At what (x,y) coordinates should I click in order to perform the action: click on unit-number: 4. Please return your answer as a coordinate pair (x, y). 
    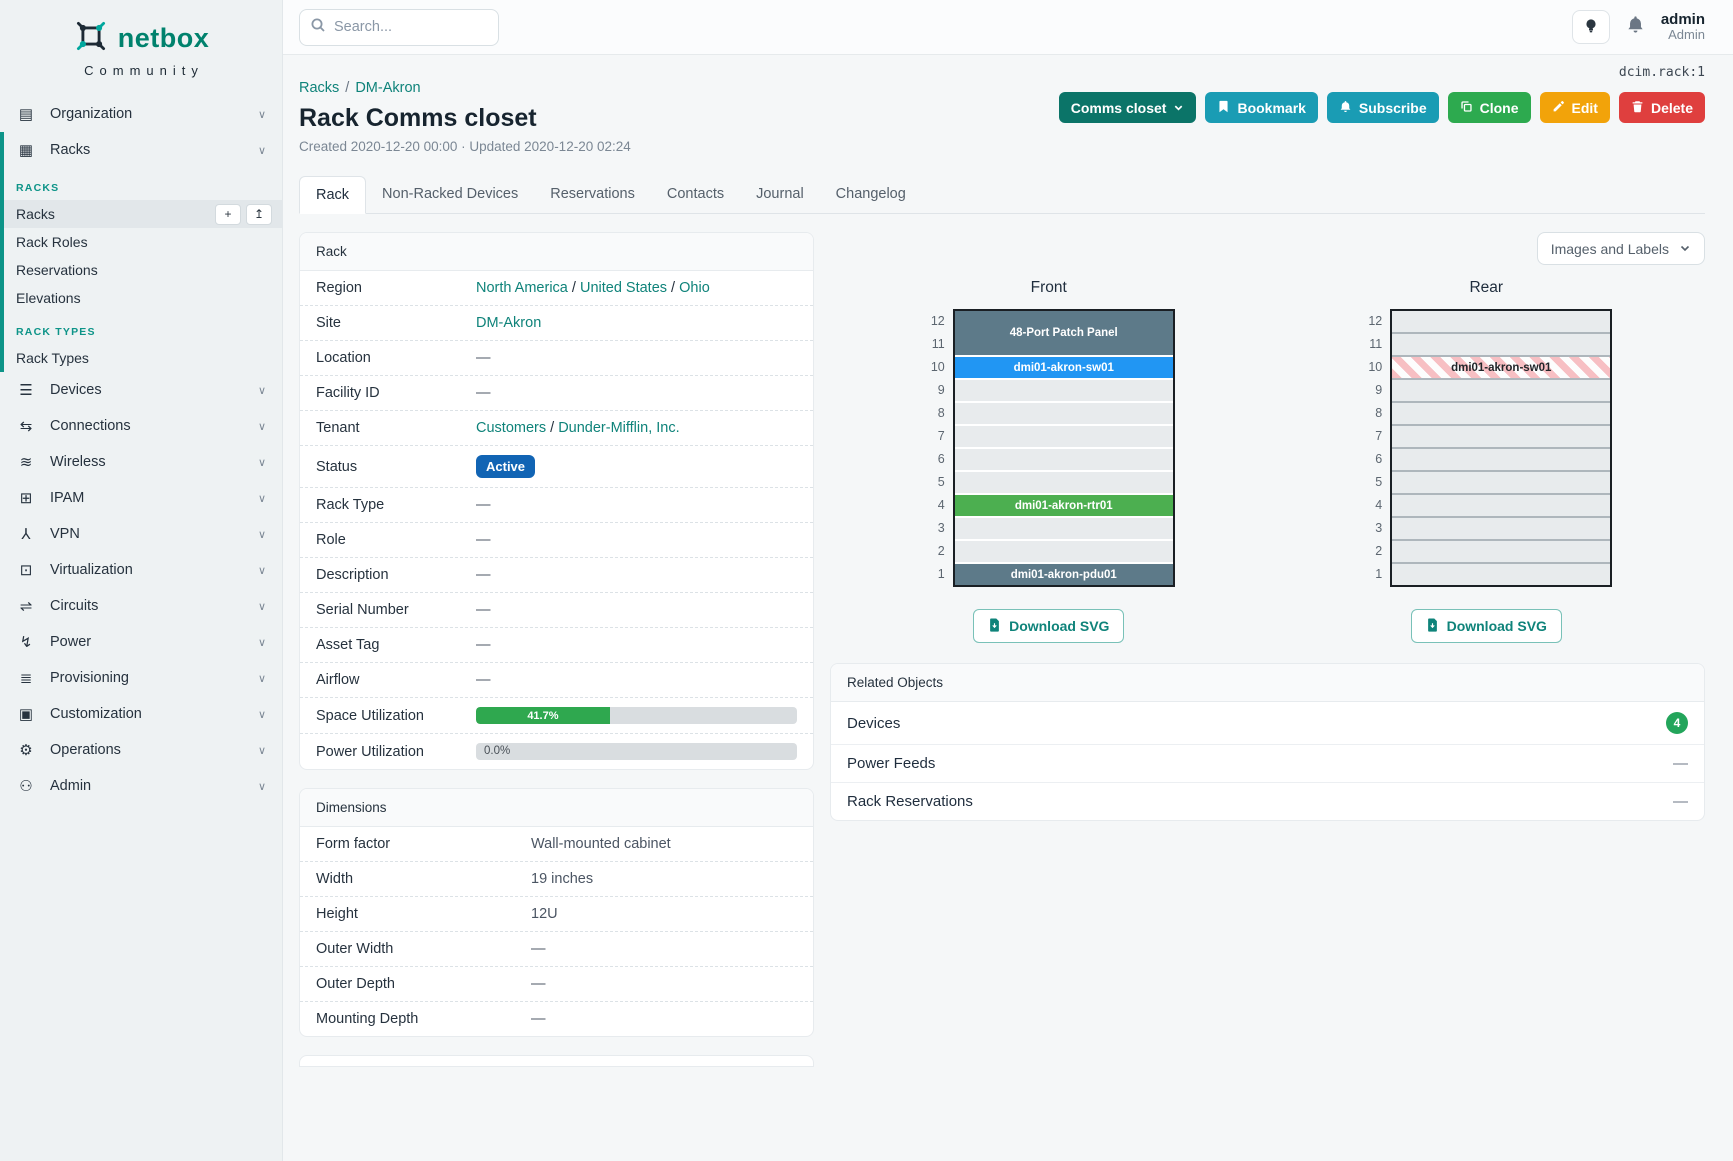
    Looking at the image, I should click on (1379, 505).